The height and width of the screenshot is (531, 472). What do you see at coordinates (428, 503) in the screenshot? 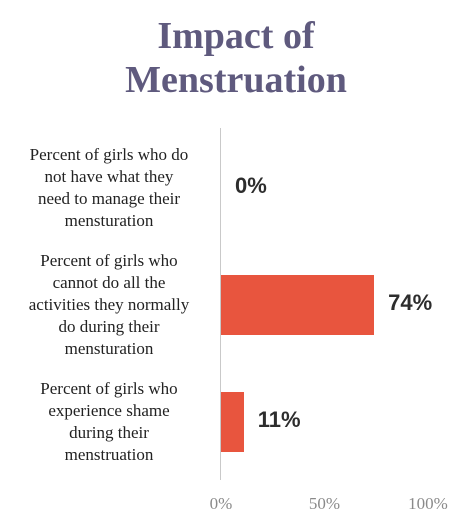
I see `x-tick-label: 100%` at bounding box center [428, 503].